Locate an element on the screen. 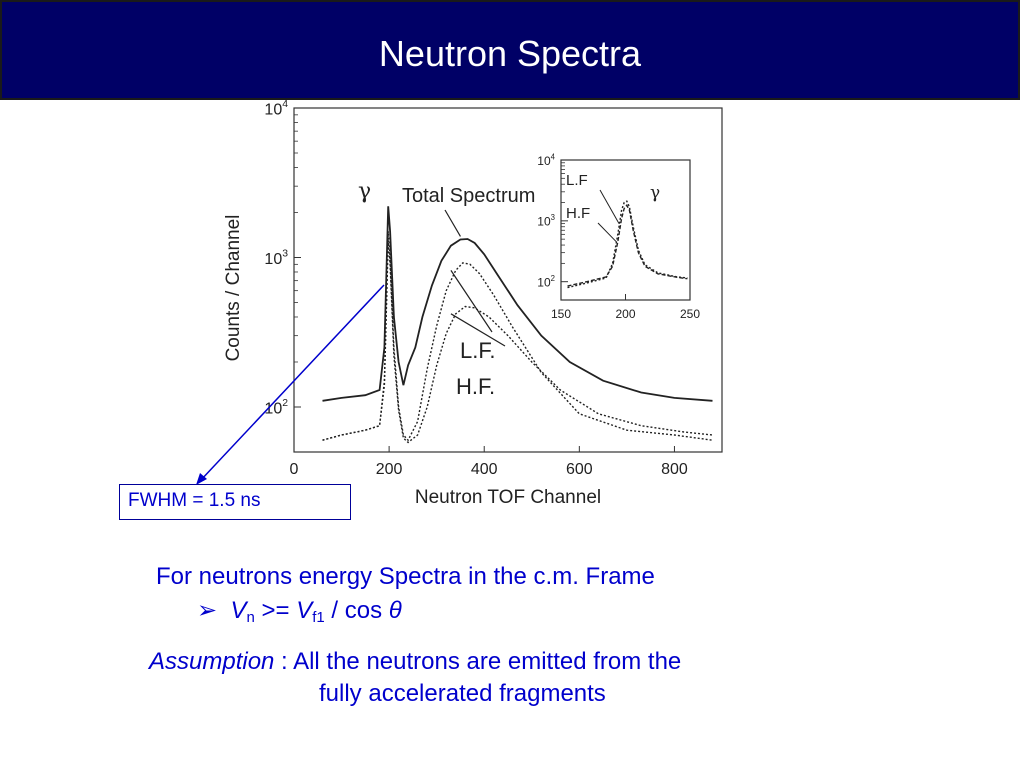 This screenshot has width=1024, height=768. inset-gamma-annotation: γ is located at coordinates (655, 193).